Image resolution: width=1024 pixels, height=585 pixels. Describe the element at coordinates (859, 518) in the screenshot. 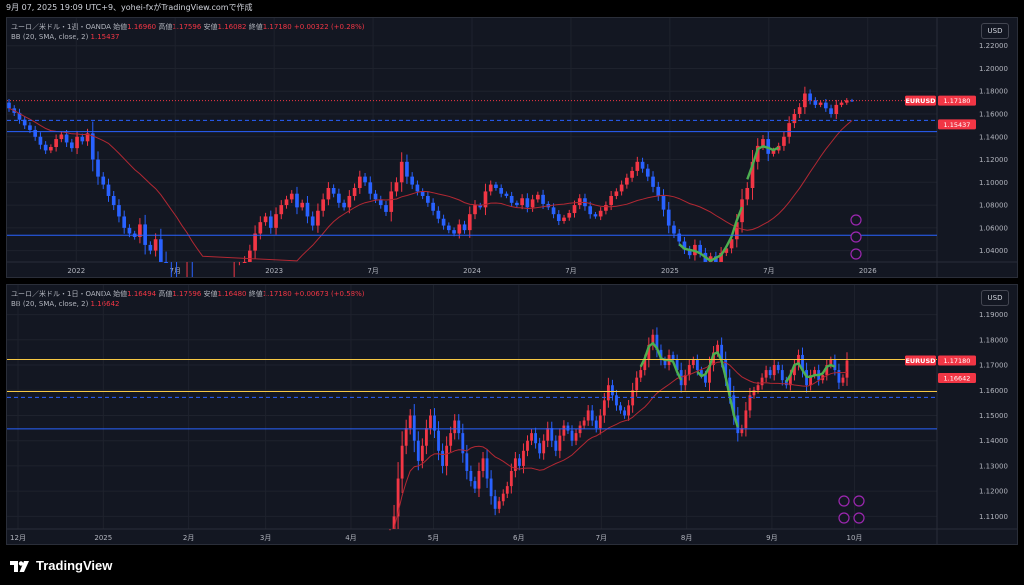

I see `event-flag-us-icon` at that location.